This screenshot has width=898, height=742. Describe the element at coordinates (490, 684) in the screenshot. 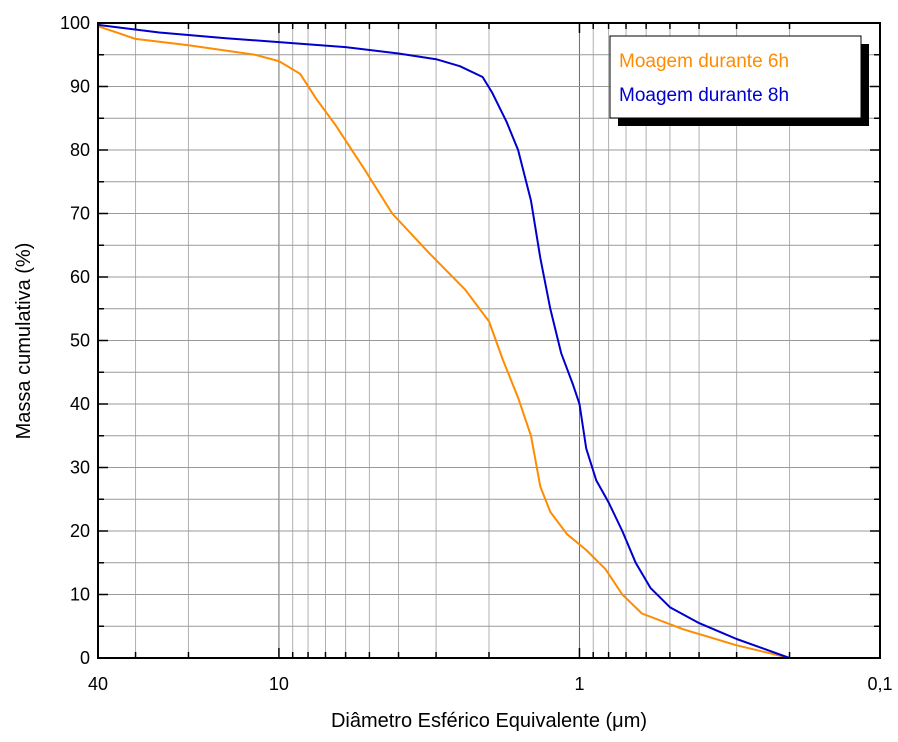

I see `x-tick-labels: 40 10 1 0,1` at that location.